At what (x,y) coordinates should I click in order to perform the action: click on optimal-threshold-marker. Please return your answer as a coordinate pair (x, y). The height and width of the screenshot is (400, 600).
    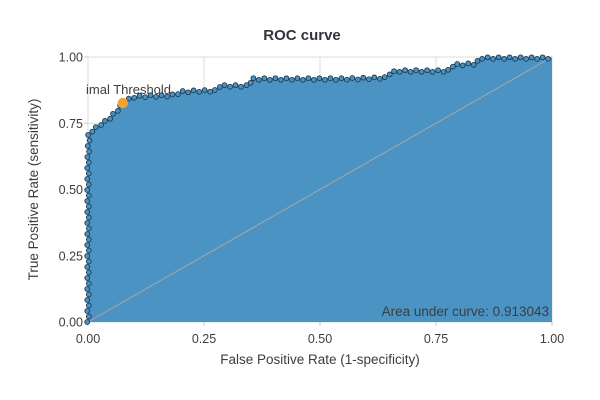
    Looking at the image, I should click on (122, 103).